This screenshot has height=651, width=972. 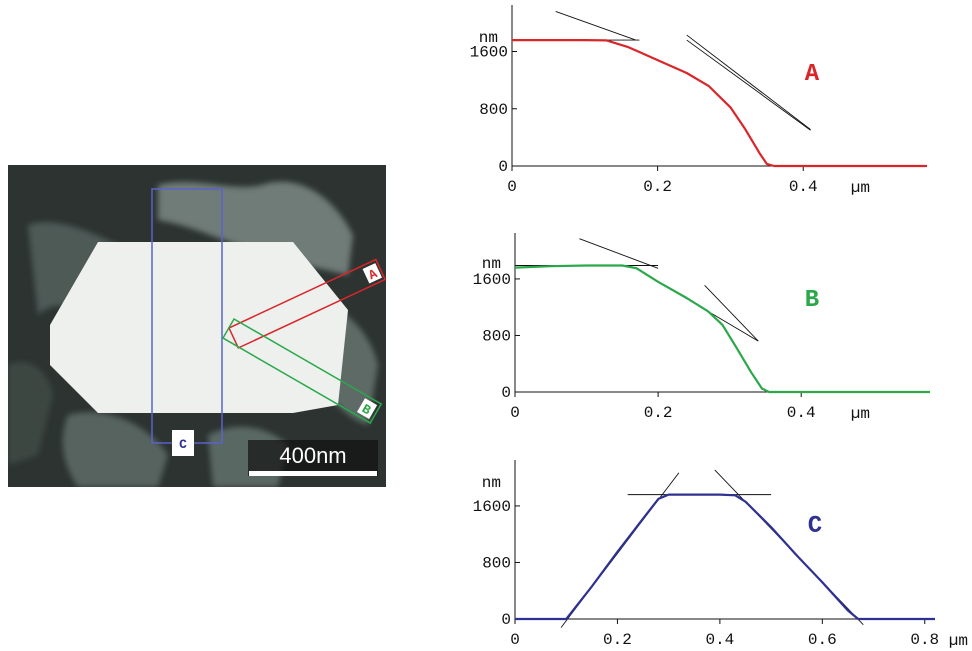 What do you see at coordinates (313, 473) in the screenshot?
I see `scale-bar` at bounding box center [313, 473].